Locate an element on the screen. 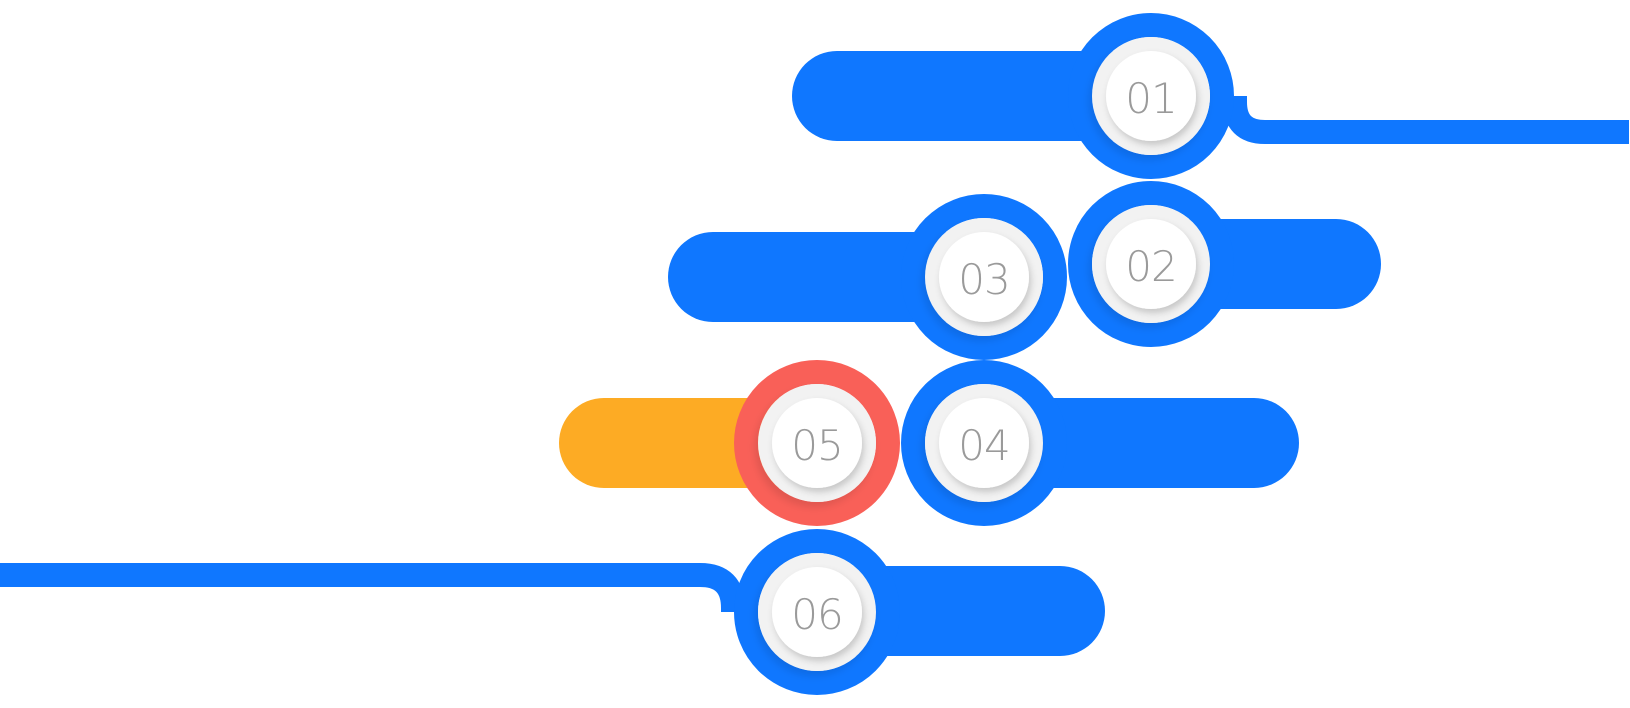  step-number-05: 05 is located at coordinates (816, 445).